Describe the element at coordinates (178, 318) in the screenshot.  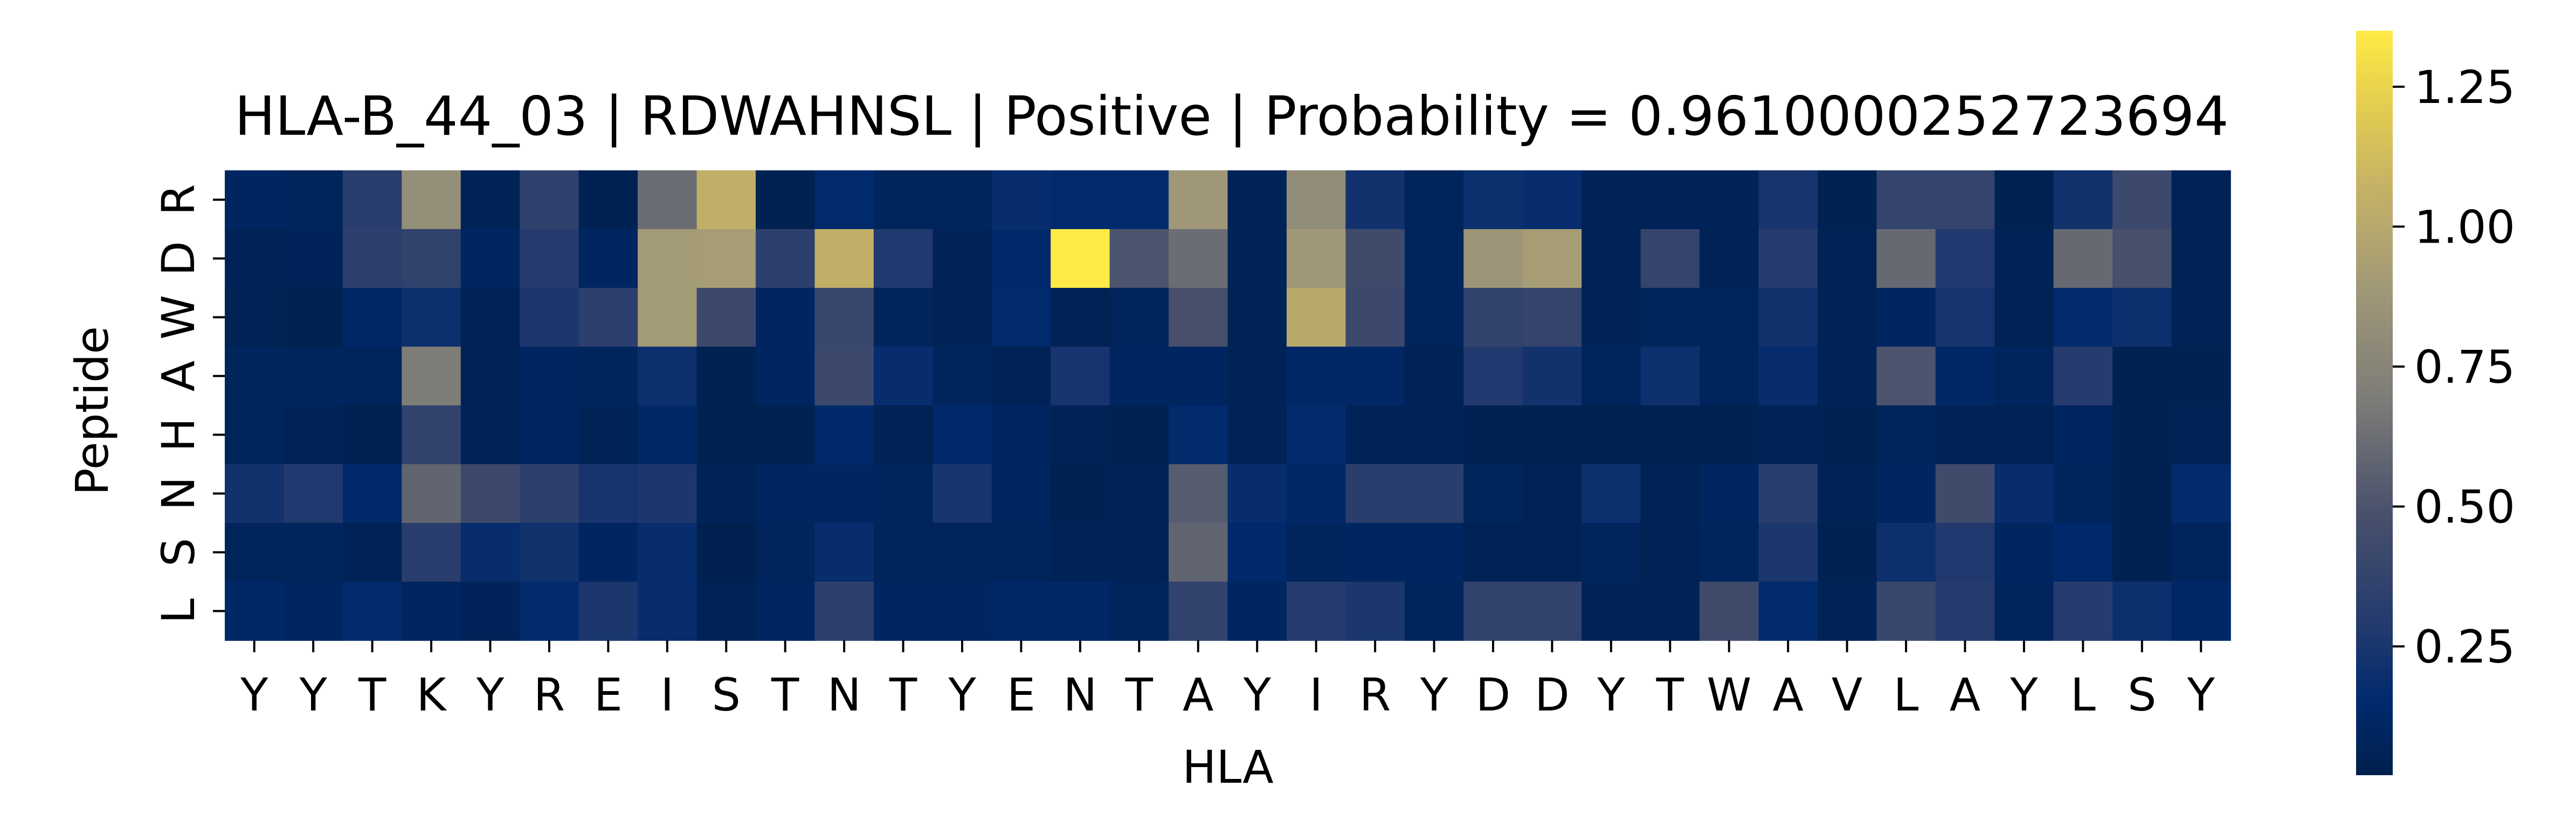
I see `y-tick-label: W` at that location.